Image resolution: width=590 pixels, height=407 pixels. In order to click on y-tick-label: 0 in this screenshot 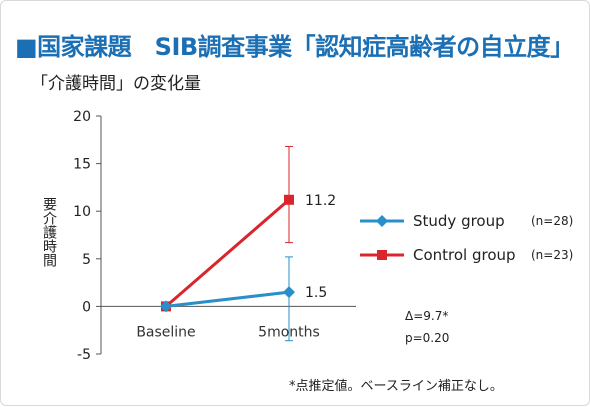, I will do `click(86, 307)`.